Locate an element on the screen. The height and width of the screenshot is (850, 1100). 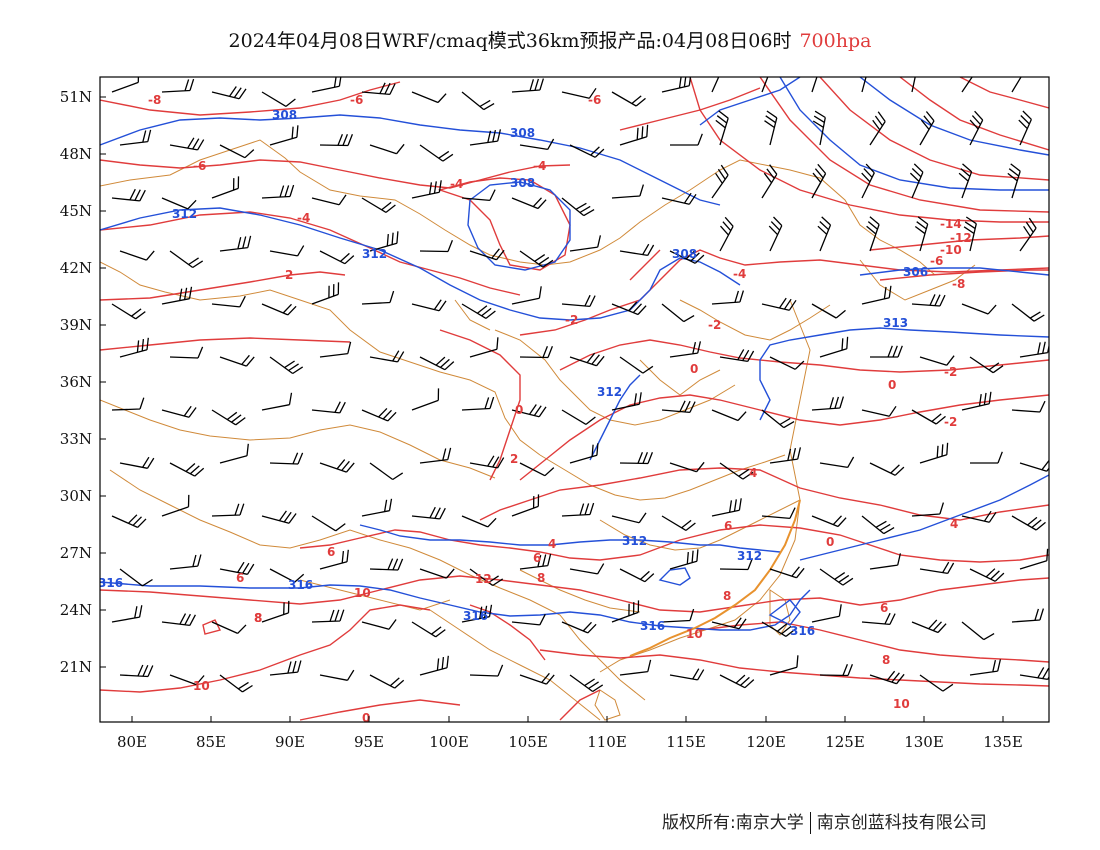
temp-label: -8 is located at coordinates (154, 100).